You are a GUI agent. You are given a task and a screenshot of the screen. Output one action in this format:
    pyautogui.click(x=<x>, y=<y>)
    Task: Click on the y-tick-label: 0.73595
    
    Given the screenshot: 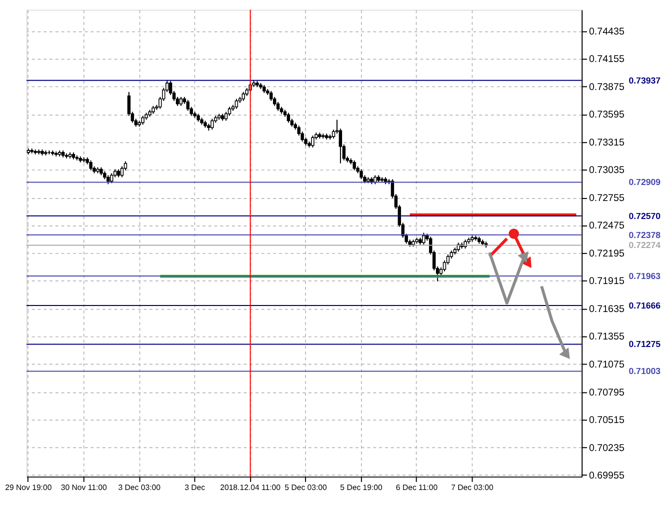 What is the action you would take?
    pyautogui.click(x=606, y=115)
    